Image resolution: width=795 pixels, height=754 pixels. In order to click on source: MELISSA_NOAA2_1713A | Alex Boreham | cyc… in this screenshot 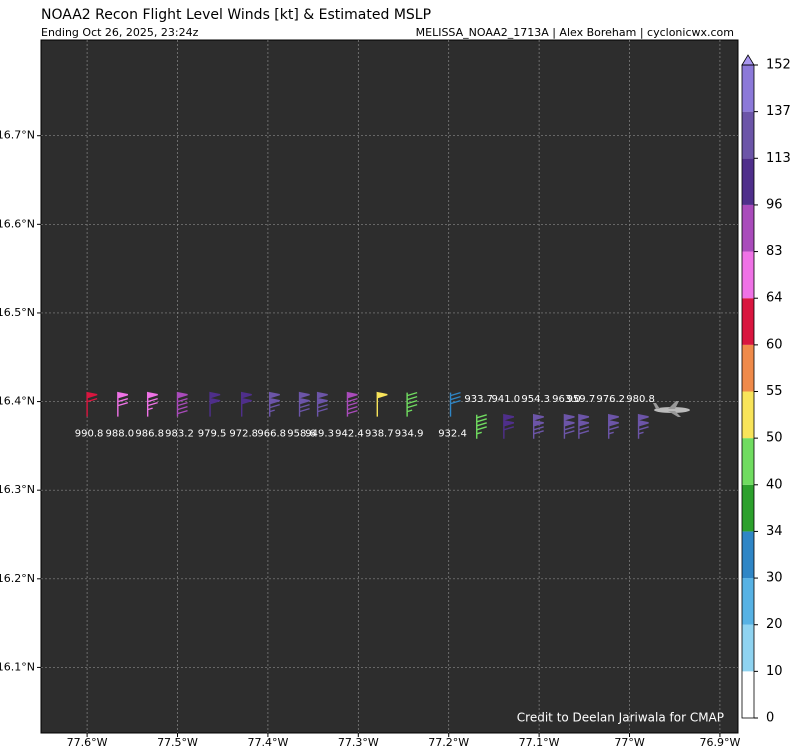, I will do `click(575, 32)`.